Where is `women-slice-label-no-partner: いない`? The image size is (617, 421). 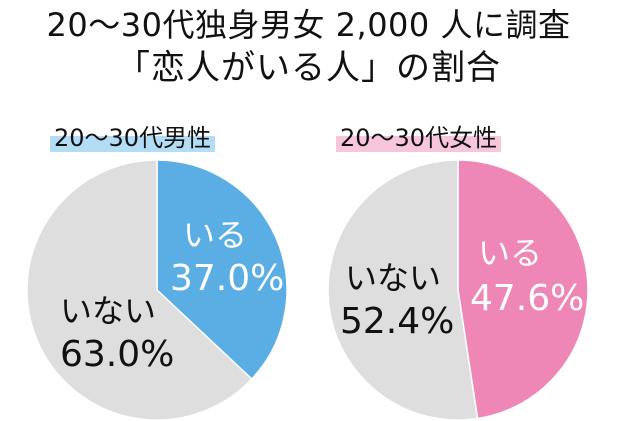
women-slice-label-no-partner: いない is located at coordinates (393, 278).